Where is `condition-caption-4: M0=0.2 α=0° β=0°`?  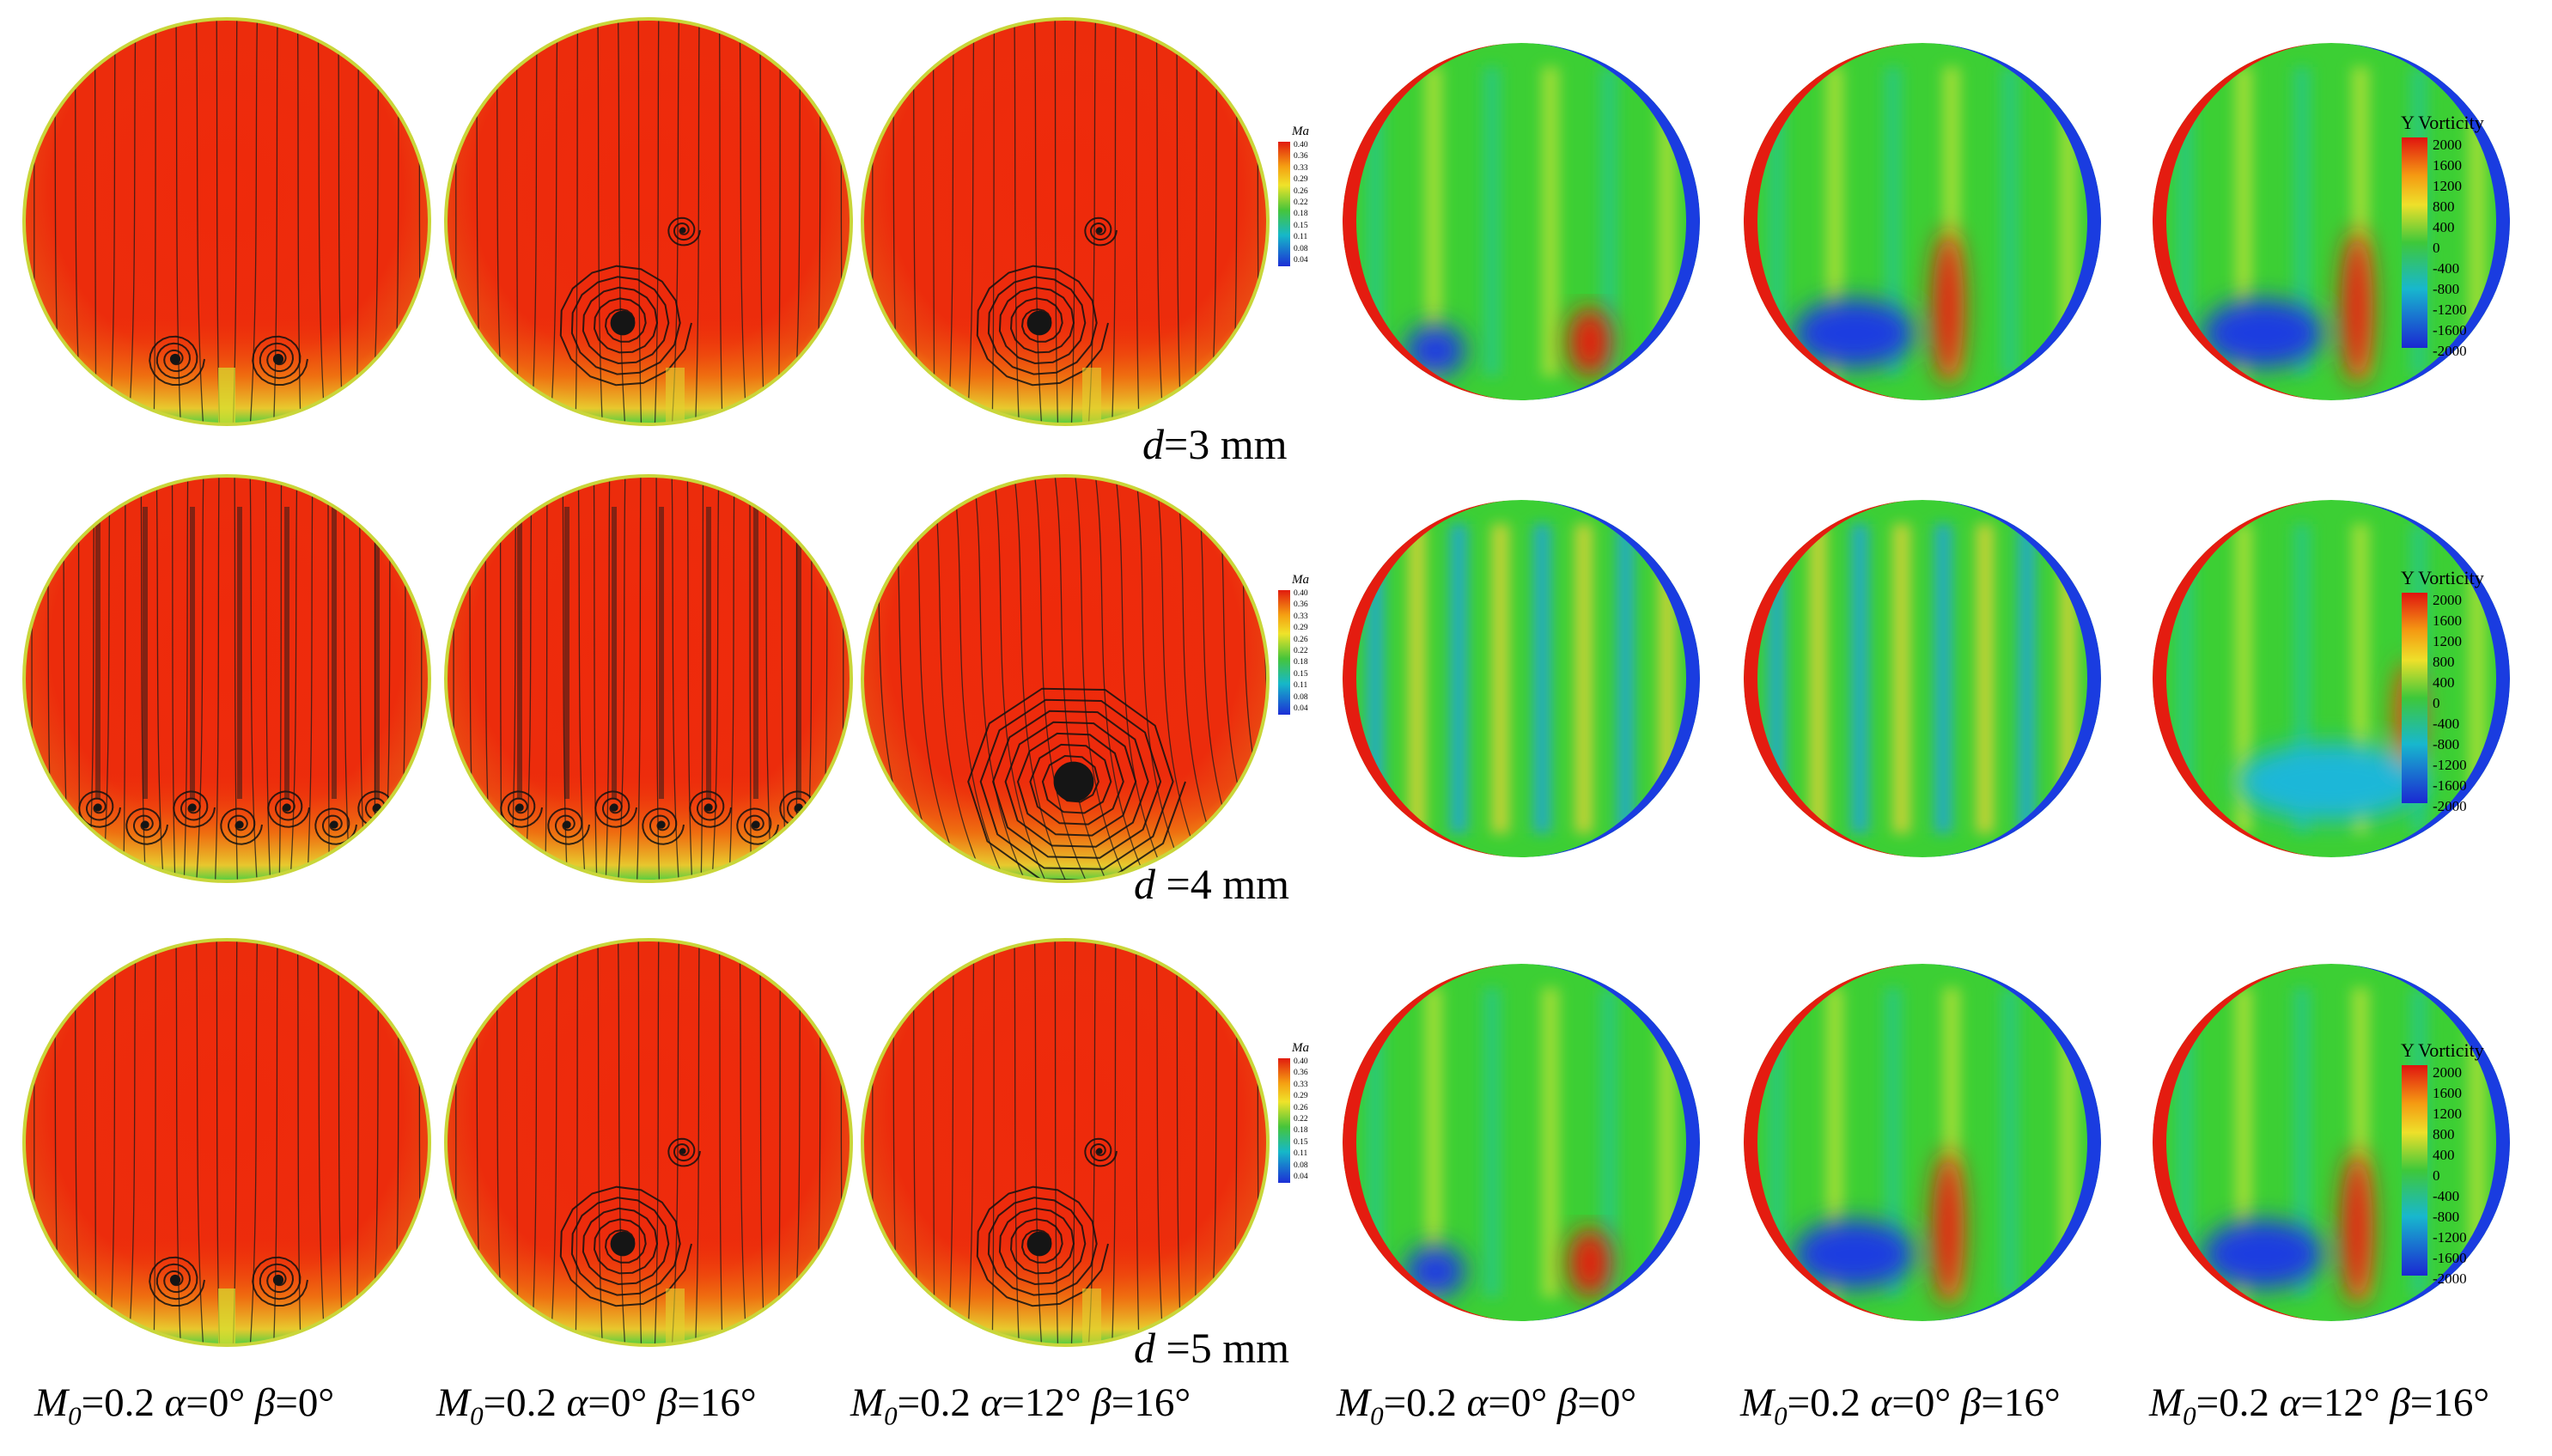
condition-caption-4: M0=0.2 α=0° β=0° is located at coordinates (1487, 1405).